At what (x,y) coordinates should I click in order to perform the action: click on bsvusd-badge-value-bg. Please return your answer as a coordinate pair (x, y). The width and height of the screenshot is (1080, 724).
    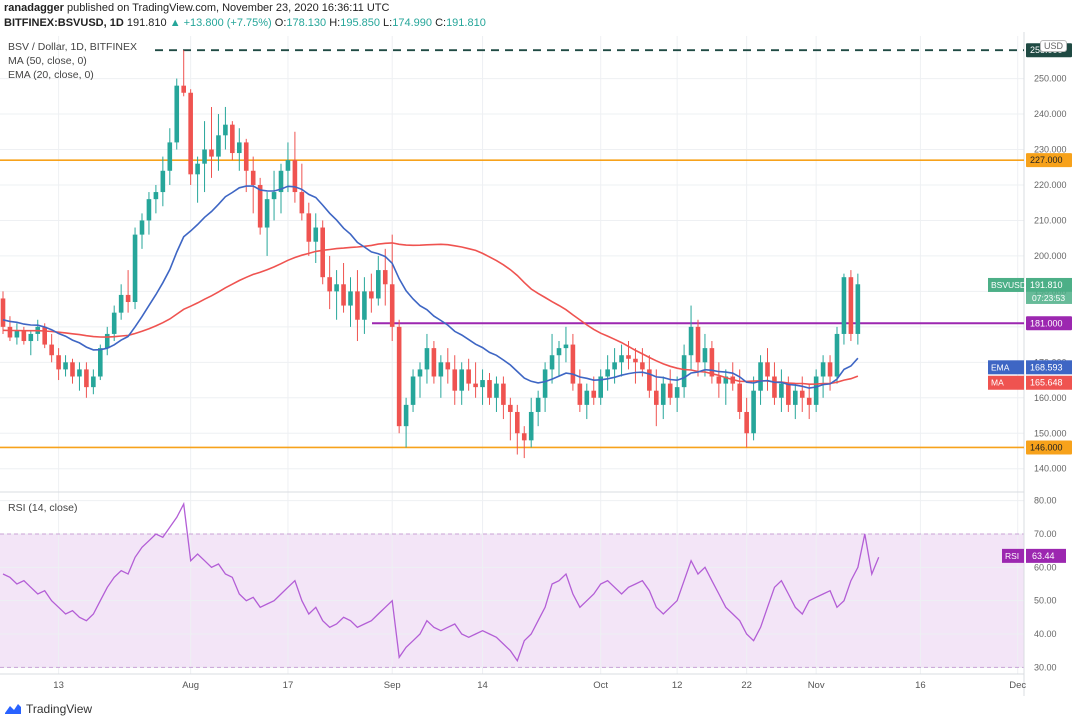
    Looking at the image, I should click on (1049, 284).